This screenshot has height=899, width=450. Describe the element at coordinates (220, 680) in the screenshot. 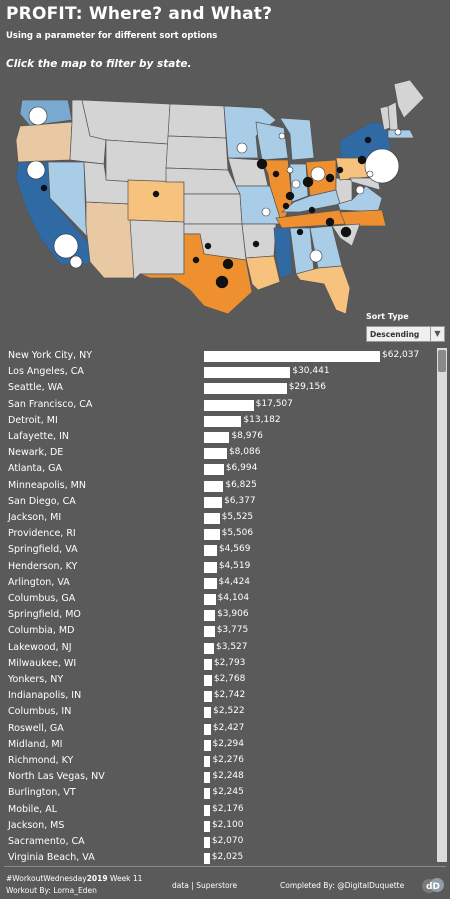

I see `list-item: Yonkers, NY $2,768` at that location.